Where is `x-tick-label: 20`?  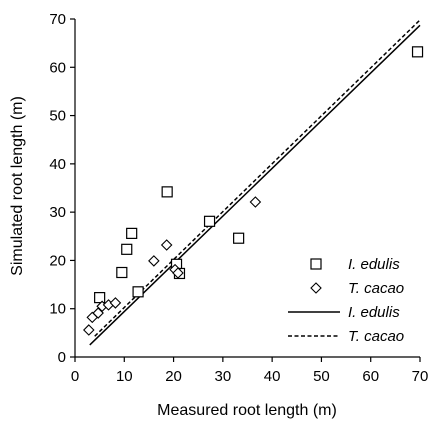
x-tick-label: 20 is located at coordinates (173, 376).